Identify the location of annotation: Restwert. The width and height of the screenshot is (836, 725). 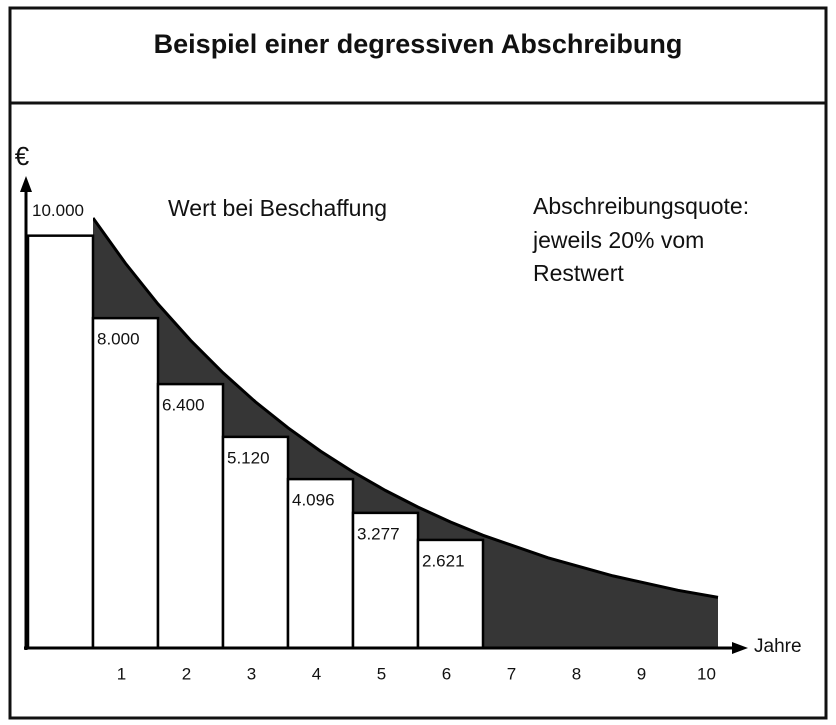
(578, 273).